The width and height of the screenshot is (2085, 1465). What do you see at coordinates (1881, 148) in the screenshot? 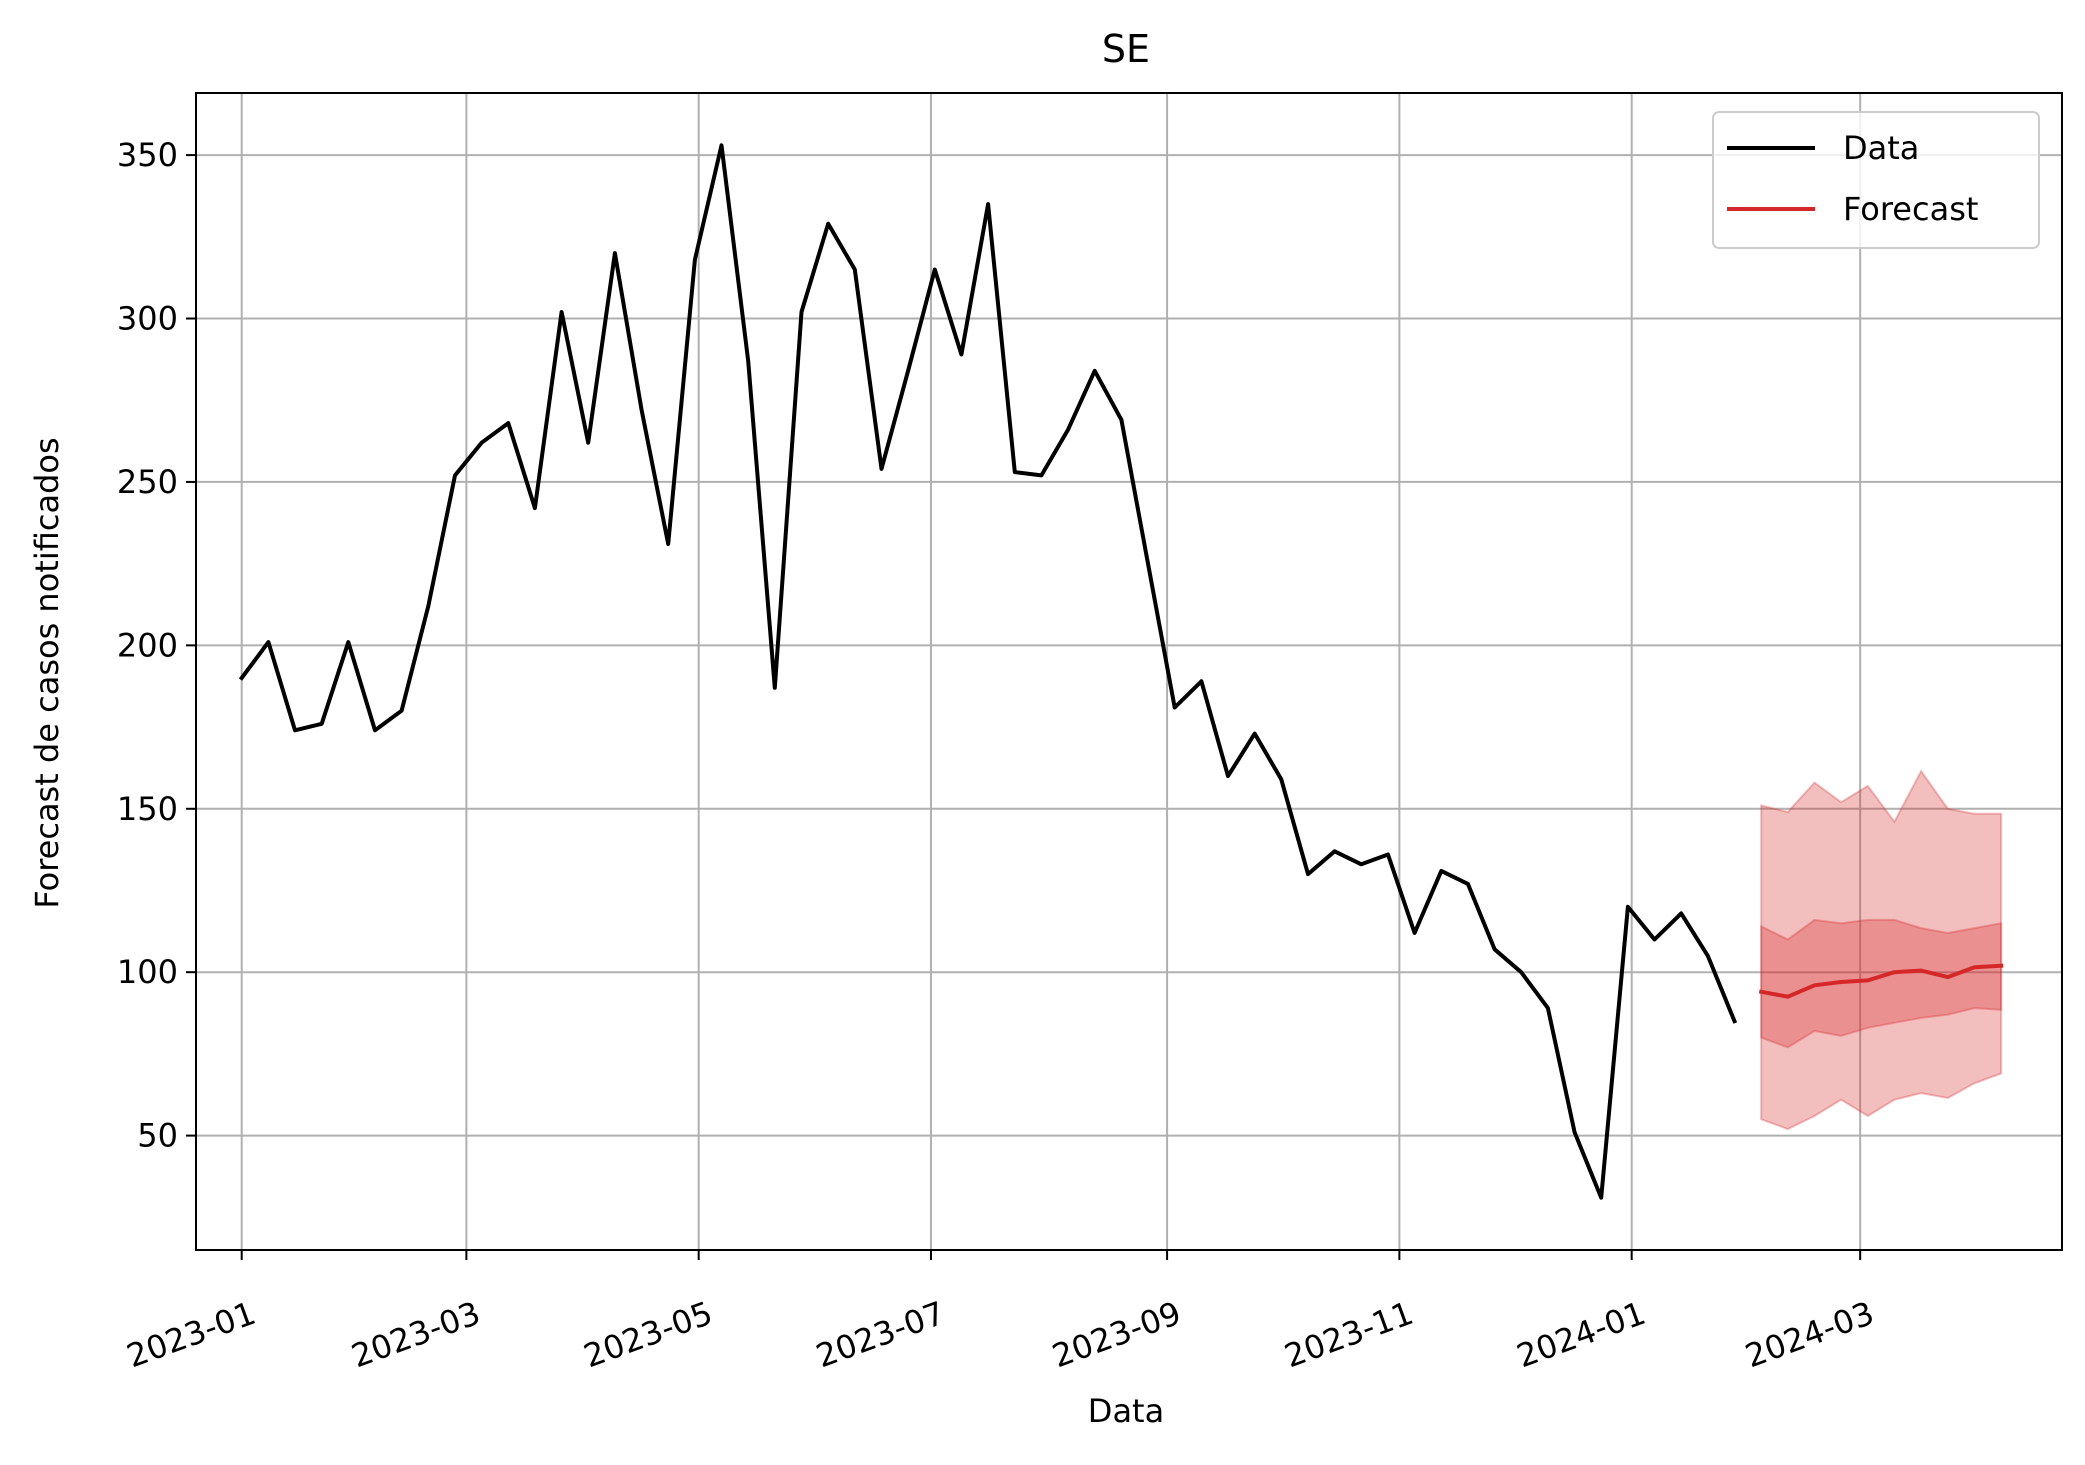
I see `legend-label: Data` at bounding box center [1881, 148].